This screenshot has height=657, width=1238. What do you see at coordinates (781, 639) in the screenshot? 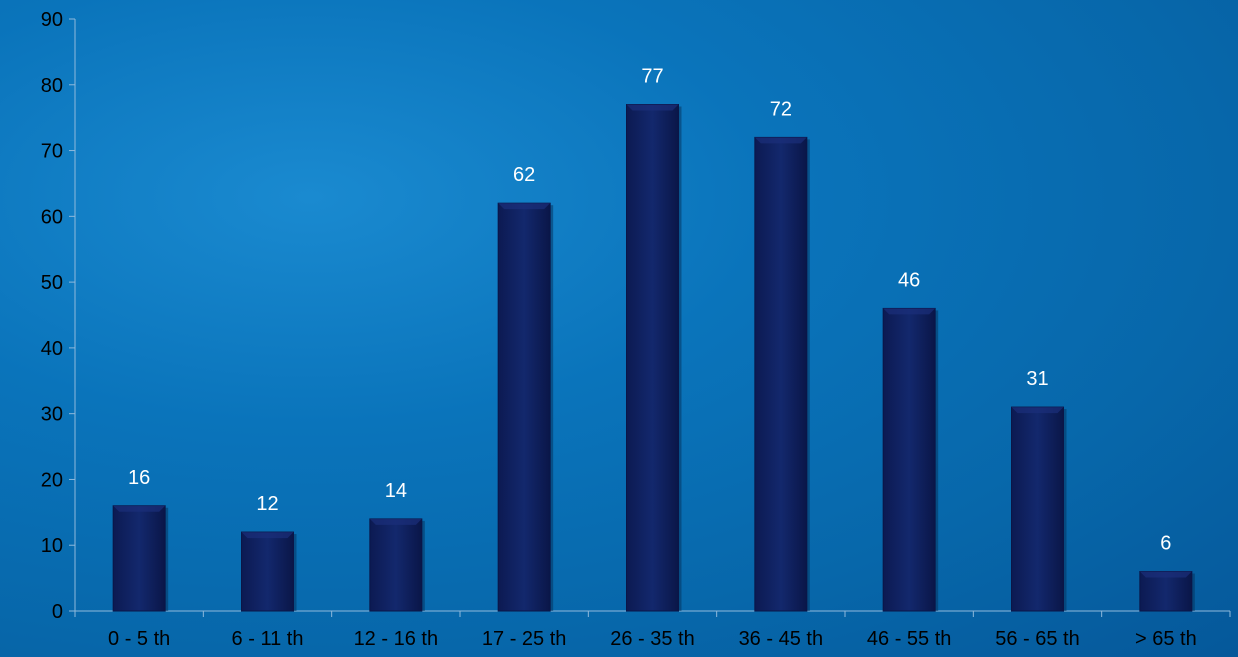
I see `x-tick-label: 36 - 45 th` at bounding box center [781, 639].